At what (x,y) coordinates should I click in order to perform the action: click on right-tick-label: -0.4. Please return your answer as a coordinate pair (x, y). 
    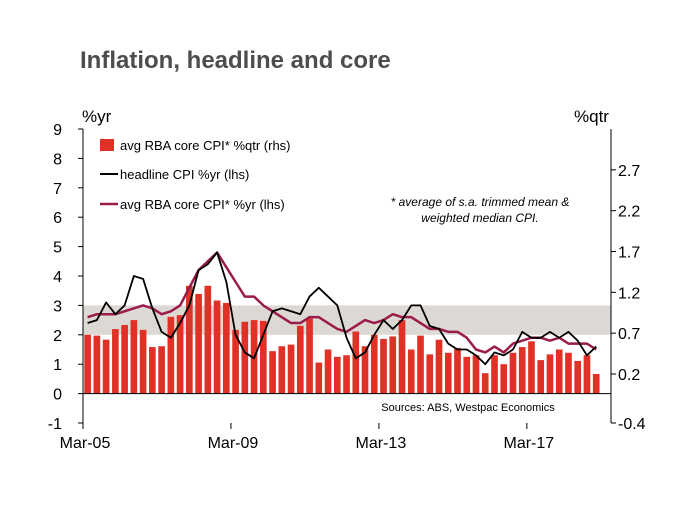
    Looking at the image, I should click on (632, 424).